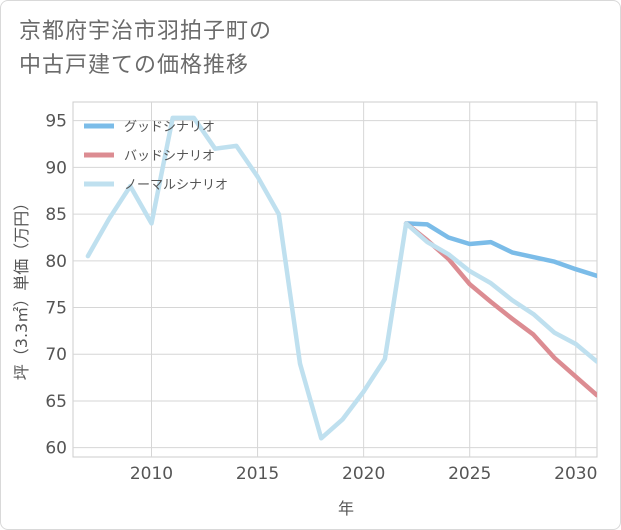 The image size is (621, 530). What do you see at coordinates (56, 262) in the screenshot?
I see `y-tick-label-80: 80` at bounding box center [56, 262].